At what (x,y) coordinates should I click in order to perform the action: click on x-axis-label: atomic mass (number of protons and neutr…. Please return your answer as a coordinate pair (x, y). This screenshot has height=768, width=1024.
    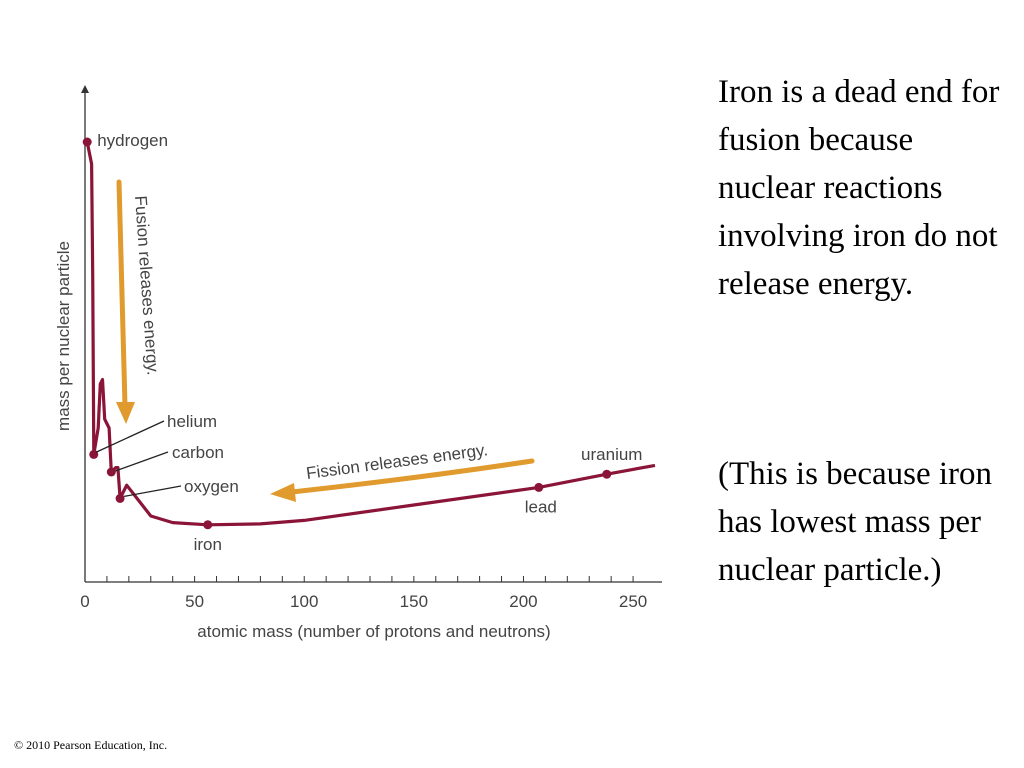
    Looking at the image, I should click on (373, 631).